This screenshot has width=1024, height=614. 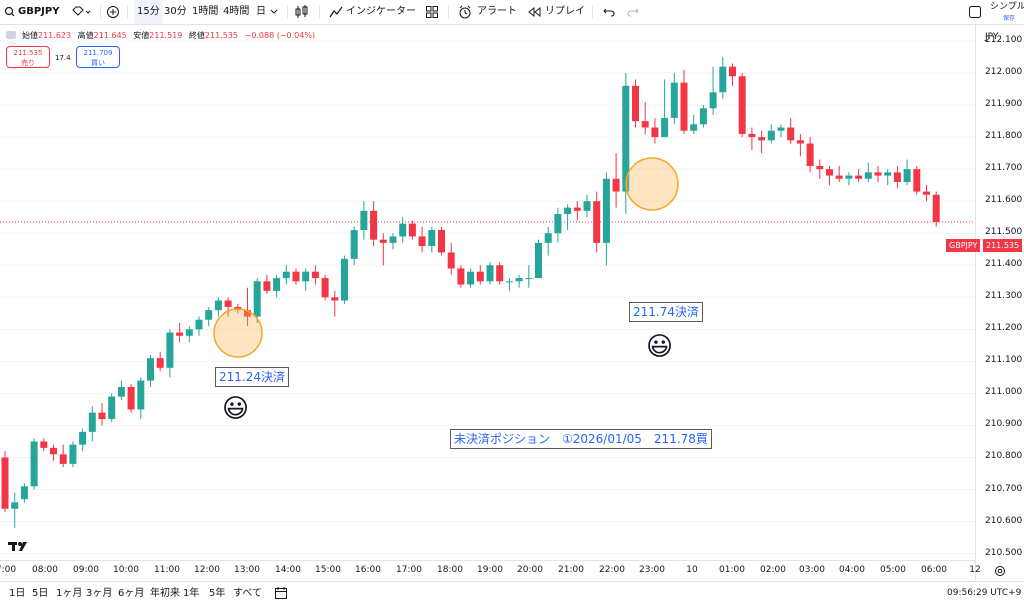 What do you see at coordinates (975, 12) in the screenshot?
I see `checkbox-icon` at bounding box center [975, 12].